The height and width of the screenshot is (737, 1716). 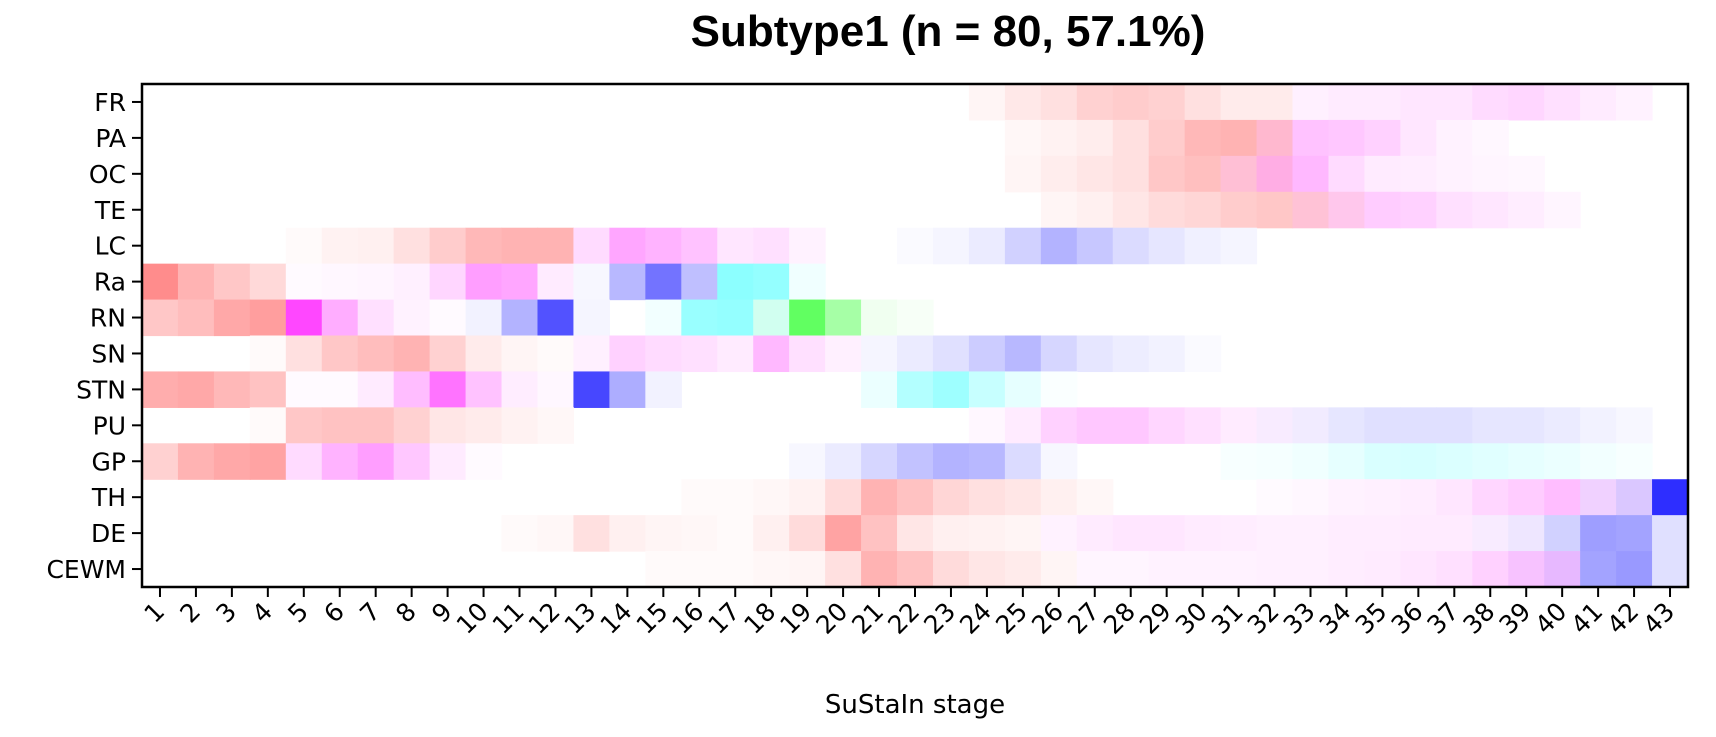 I want to click on y-tick-label-fr: FR, so click(x=110, y=102).